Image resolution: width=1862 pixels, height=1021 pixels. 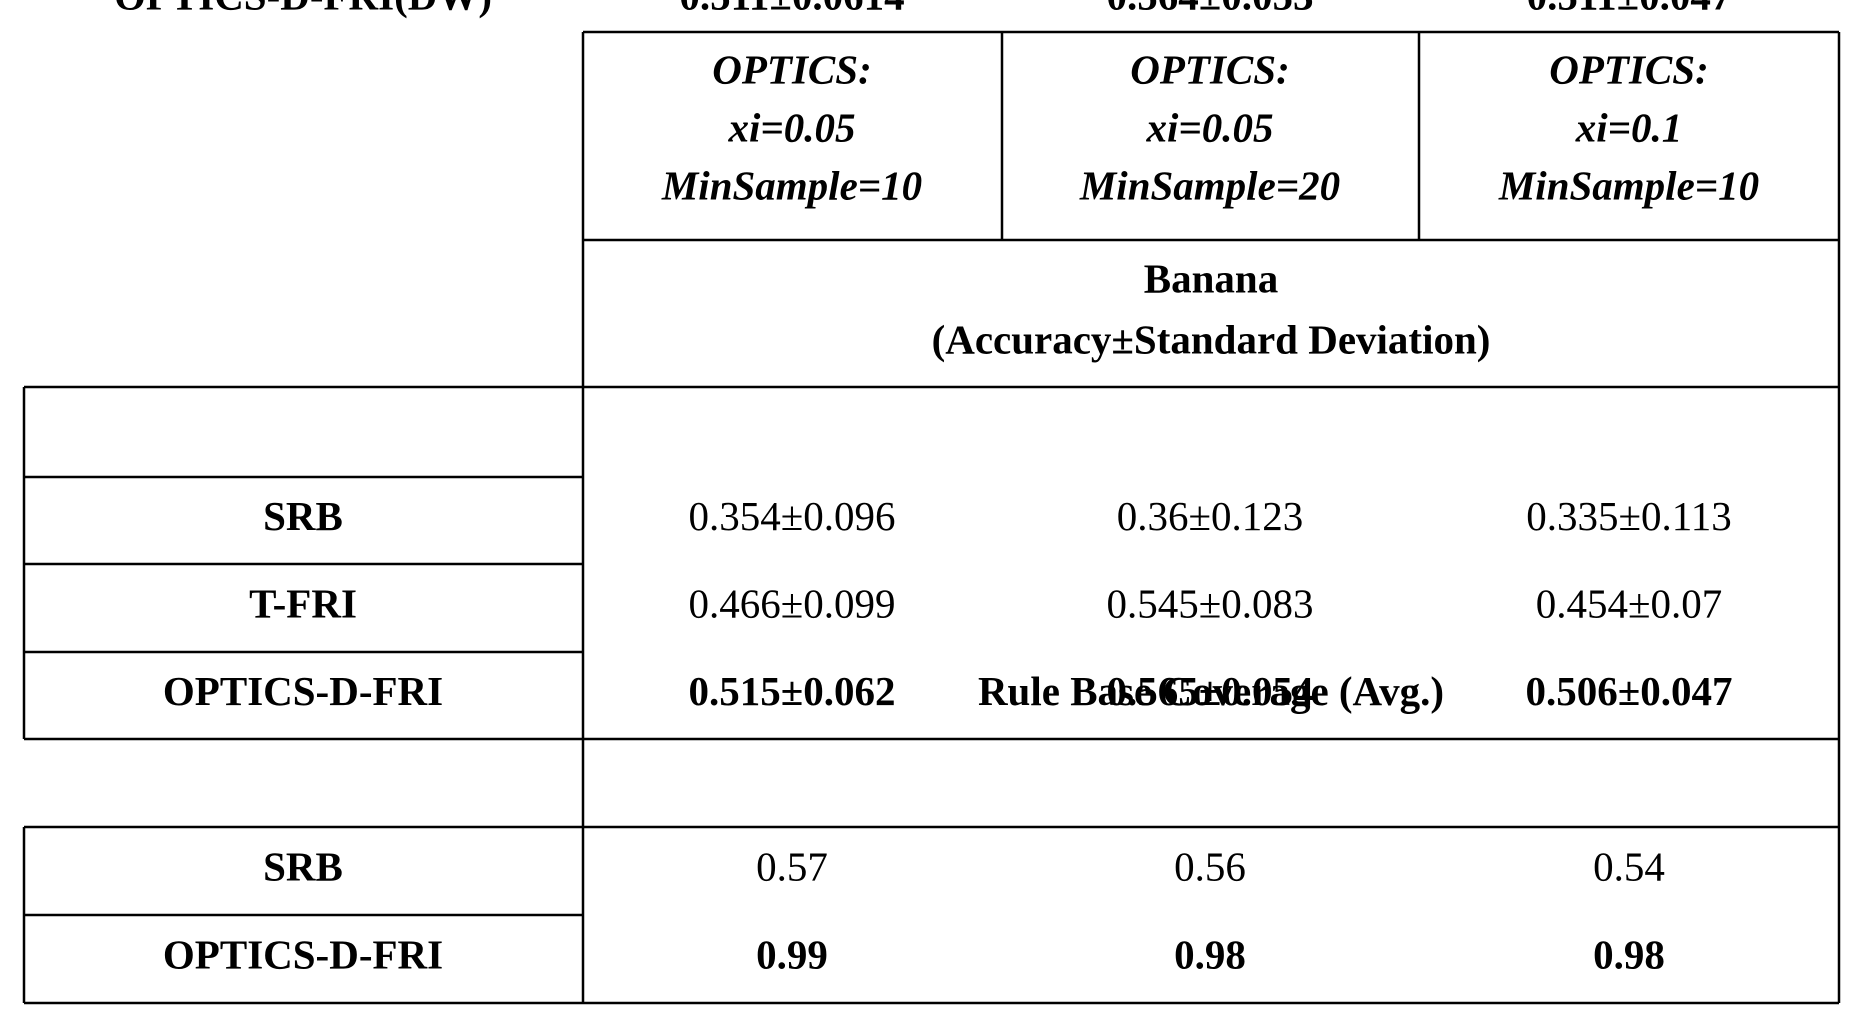 What do you see at coordinates (792, 866) in the screenshot?
I see `cell: 0.57` at bounding box center [792, 866].